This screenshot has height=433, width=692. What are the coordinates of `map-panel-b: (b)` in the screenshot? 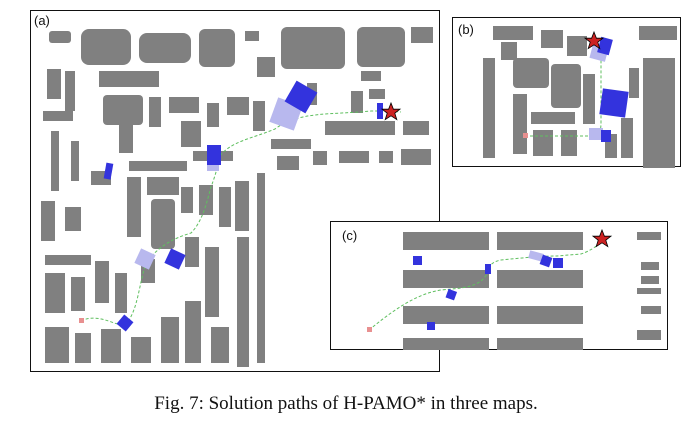 It's located at (566, 92).